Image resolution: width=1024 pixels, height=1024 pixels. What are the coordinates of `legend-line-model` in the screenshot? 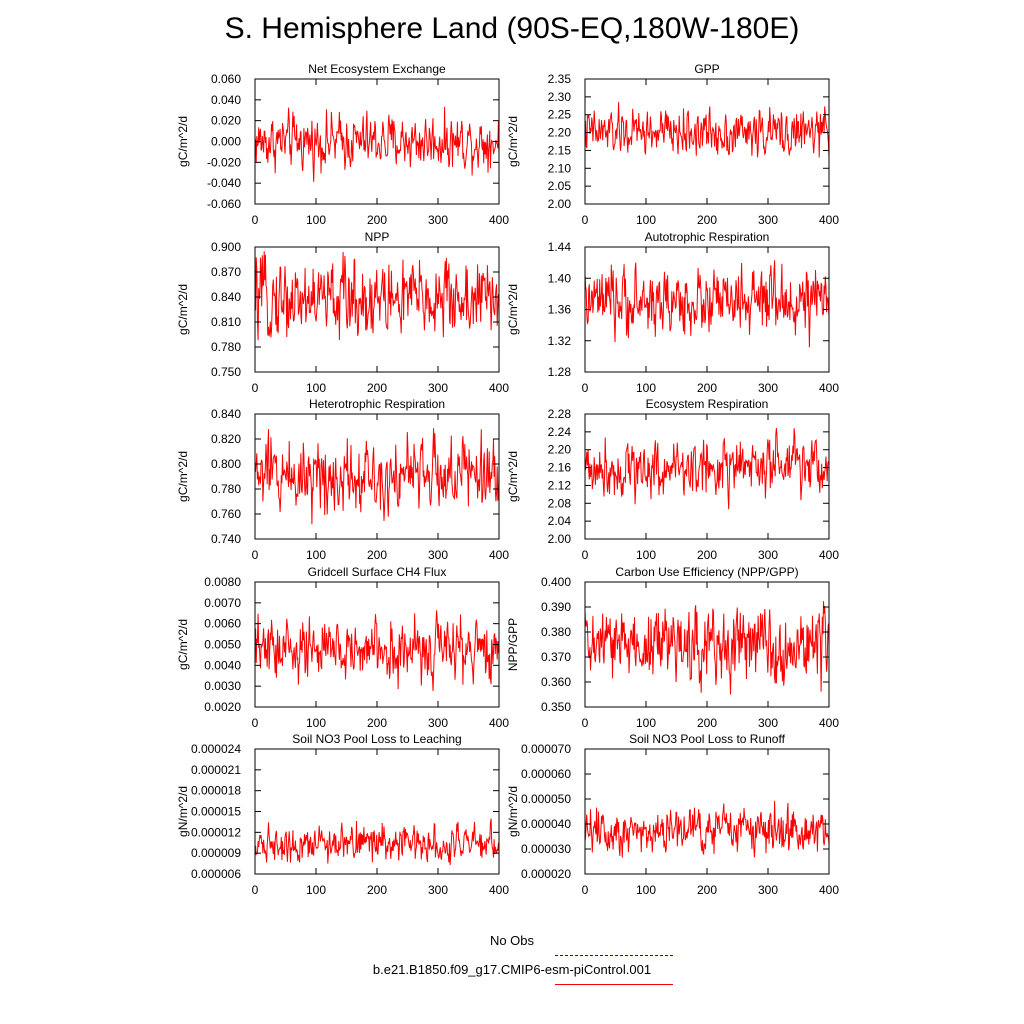 It's located at (614, 984).